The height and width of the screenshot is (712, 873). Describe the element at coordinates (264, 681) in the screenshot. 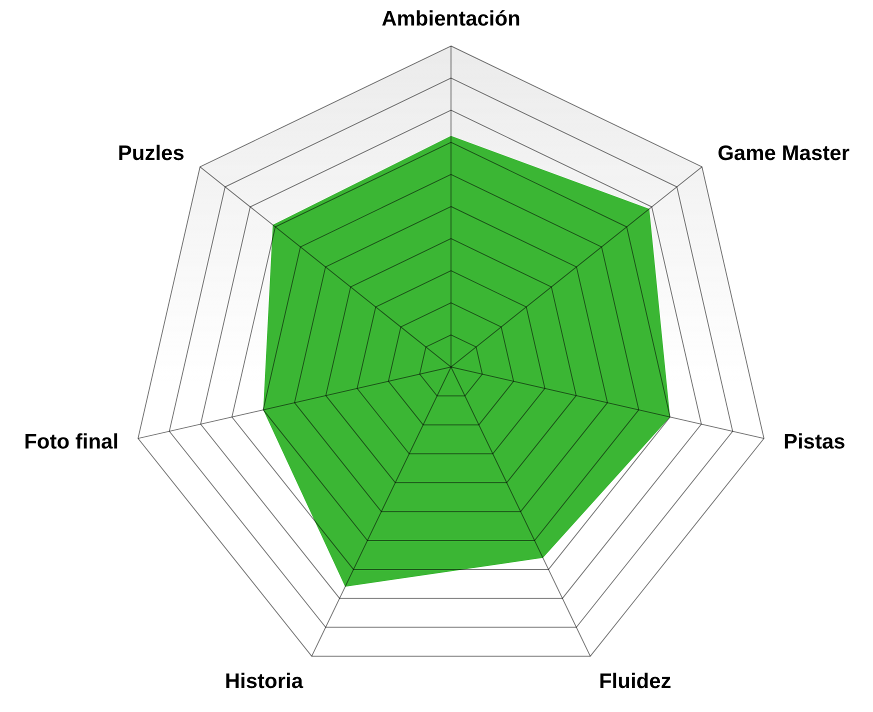

I see `spoke-label: Historia` at that location.